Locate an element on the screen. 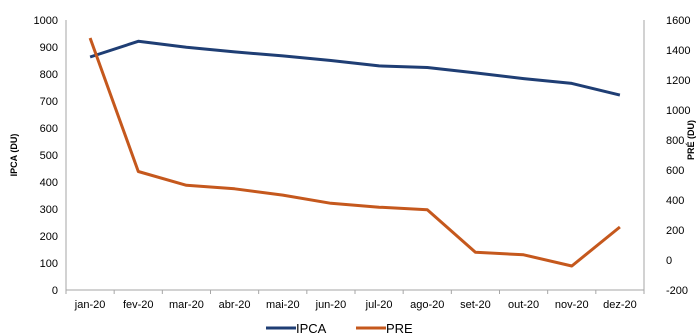 The height and width of the screenshot is (335, 699). left-tick-label: 600 is located at coordinates (49, 129).